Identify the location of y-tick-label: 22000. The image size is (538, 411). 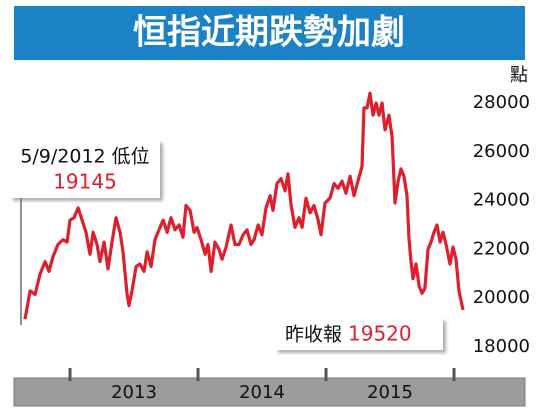
(501, 248).